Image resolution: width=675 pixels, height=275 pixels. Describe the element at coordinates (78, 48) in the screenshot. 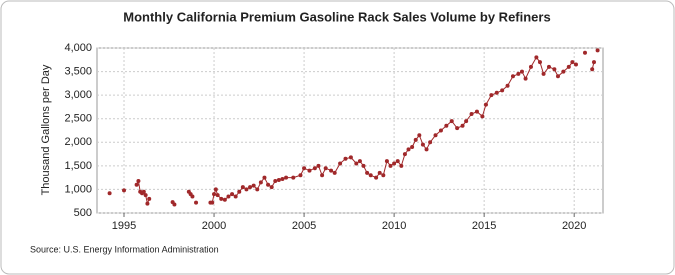

I see `y-tick-label: 4,000` at that location.